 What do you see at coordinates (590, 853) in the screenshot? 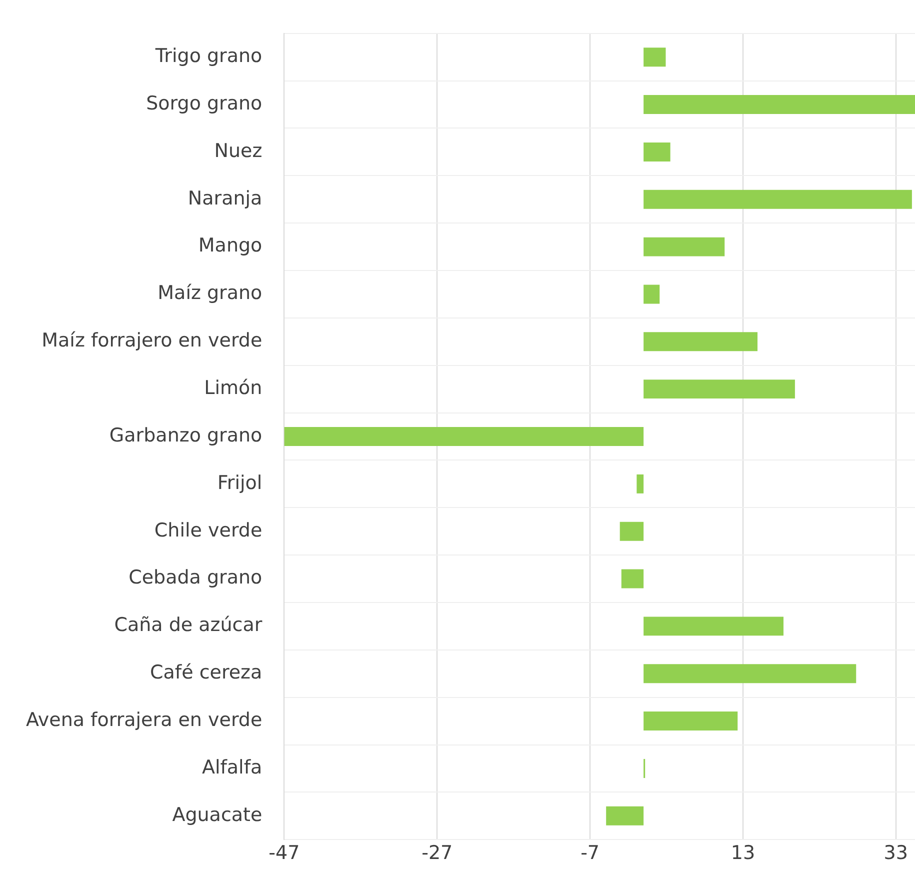
I see `x-tick-label: -7` at bounding box center [590, 853].